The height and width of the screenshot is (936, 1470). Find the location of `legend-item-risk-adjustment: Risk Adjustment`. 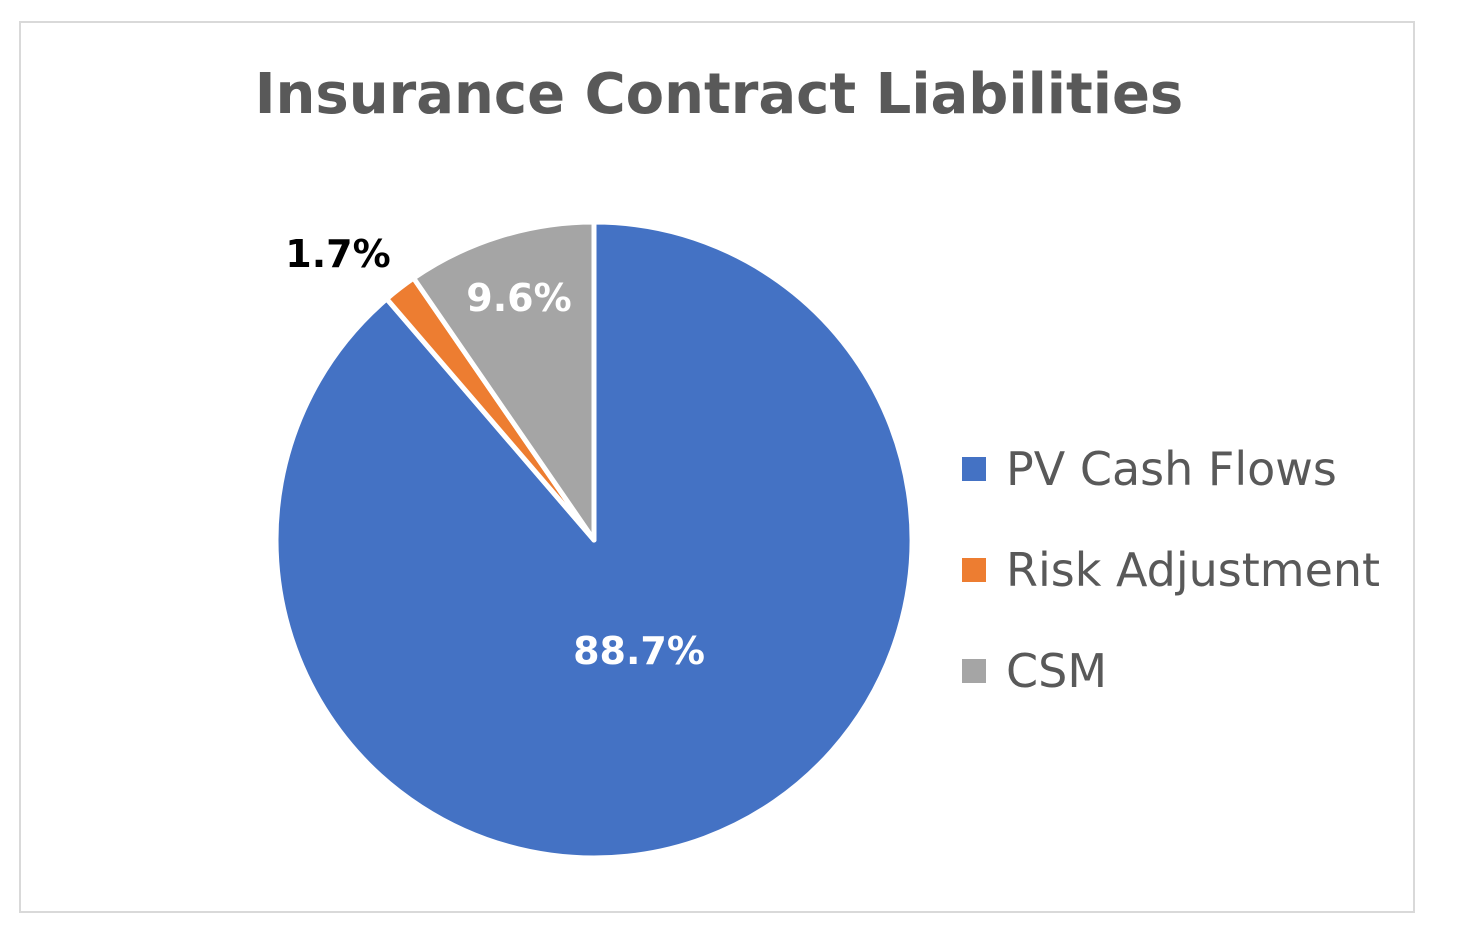

legend-item-risk-adjustment: Risk Adjustment is located at coordinates (1171, 569).